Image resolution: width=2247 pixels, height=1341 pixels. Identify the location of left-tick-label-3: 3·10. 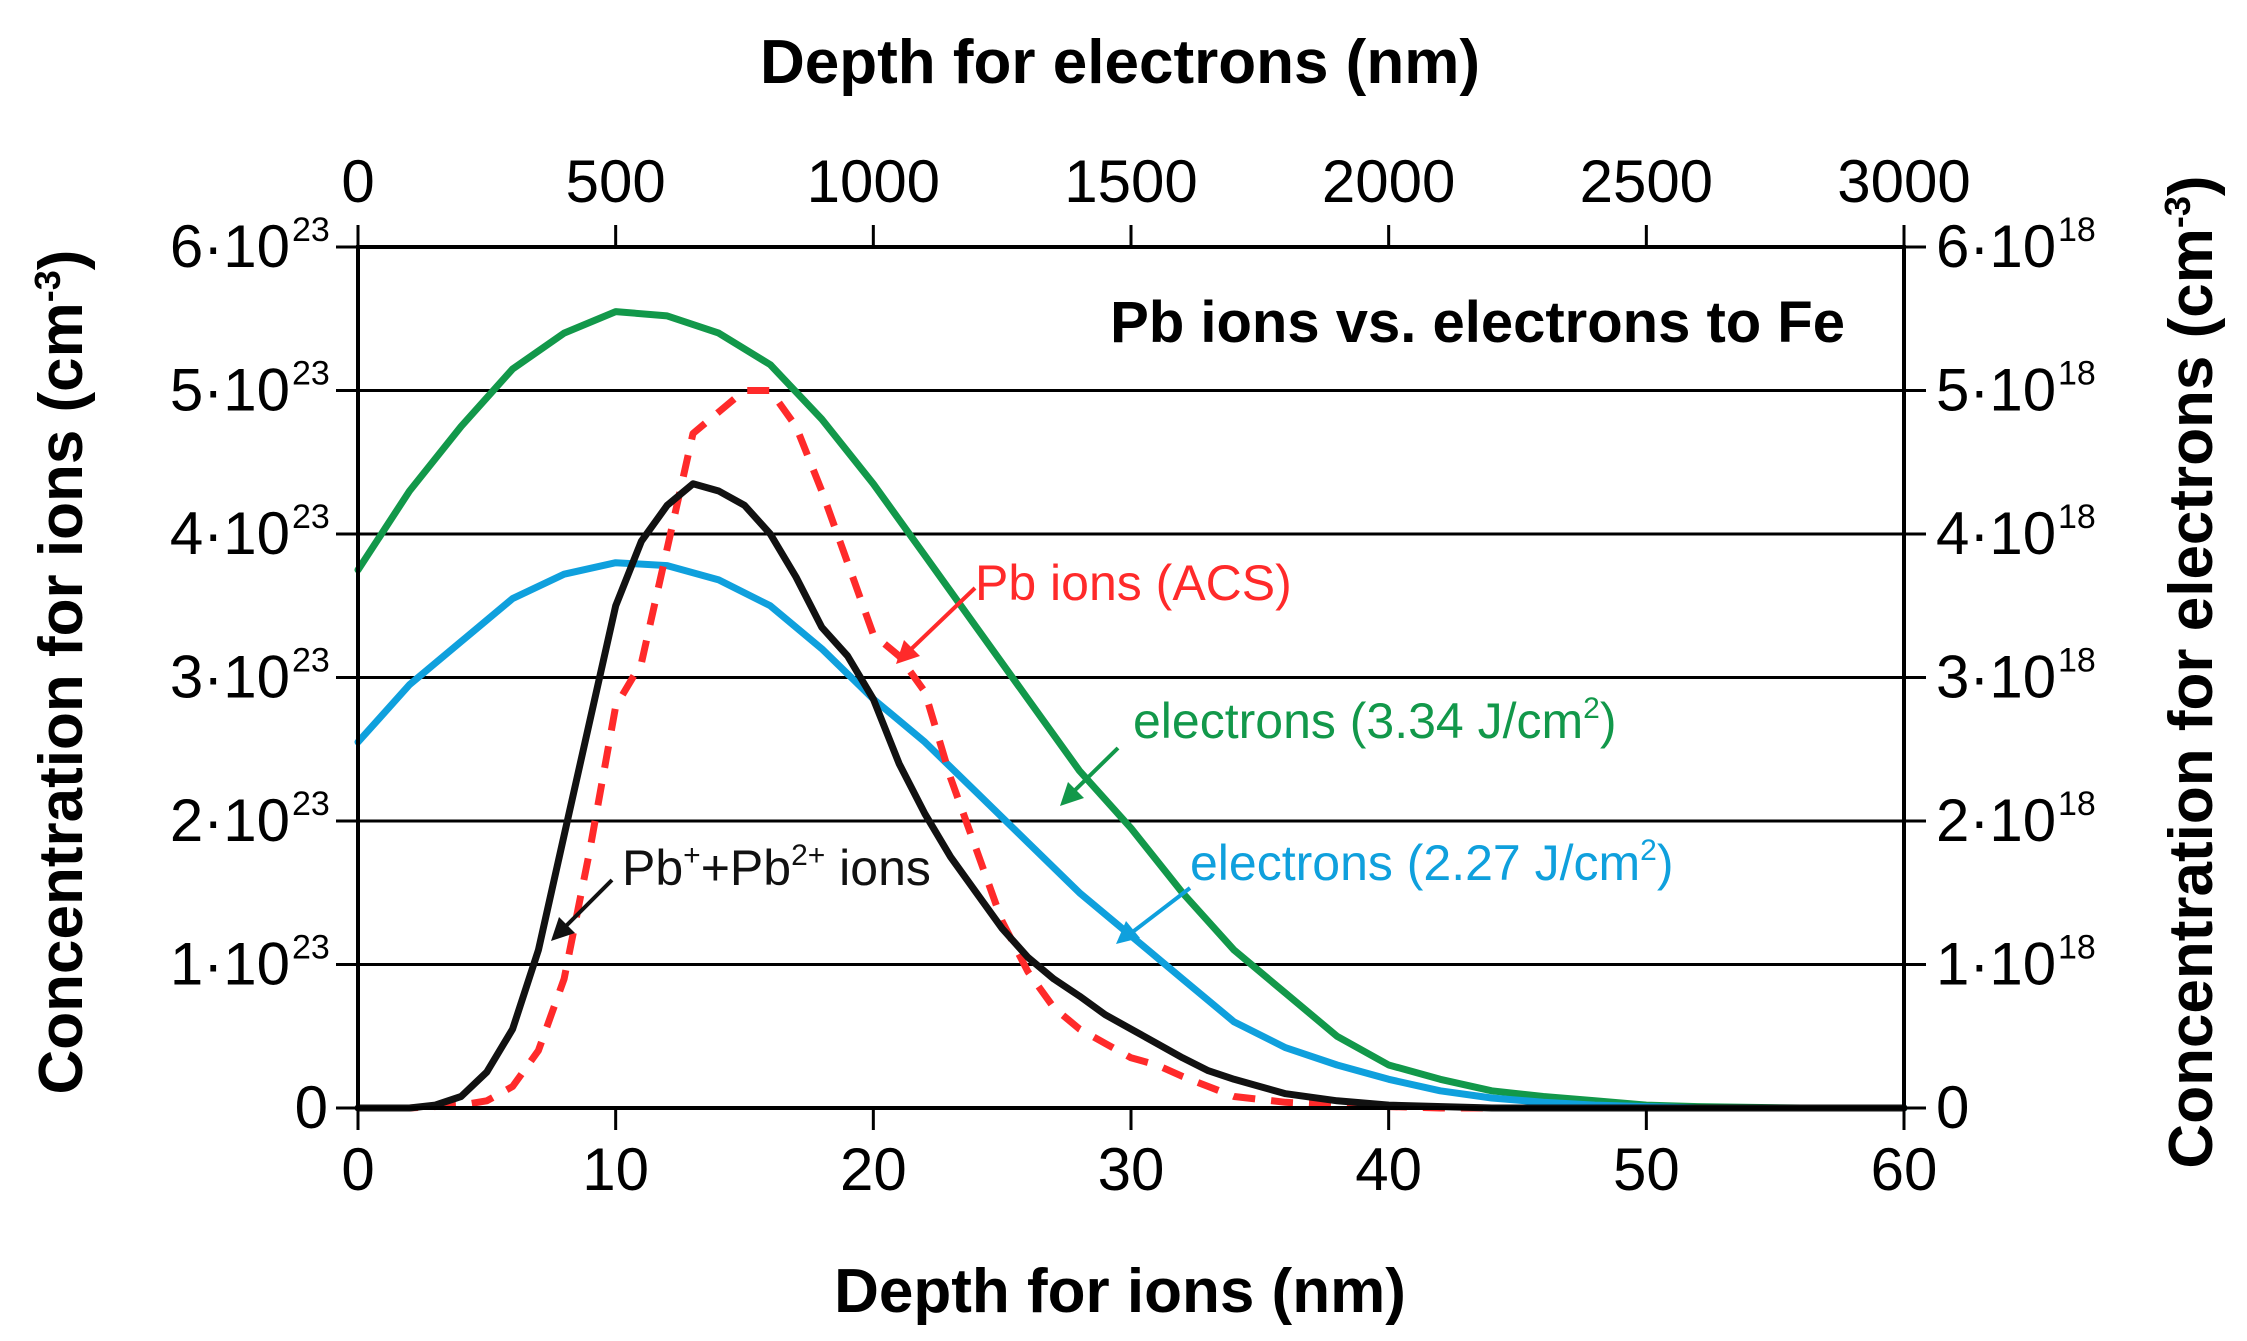
(230, 677).